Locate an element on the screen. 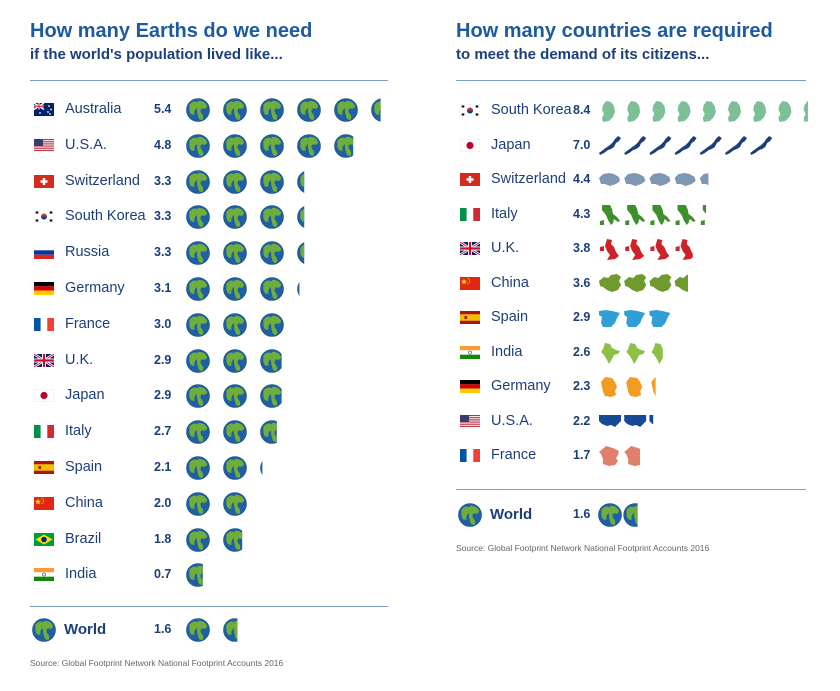 This screenshot has width=840, height=691. flag-spain-icon is located at coordinates (44, 467).